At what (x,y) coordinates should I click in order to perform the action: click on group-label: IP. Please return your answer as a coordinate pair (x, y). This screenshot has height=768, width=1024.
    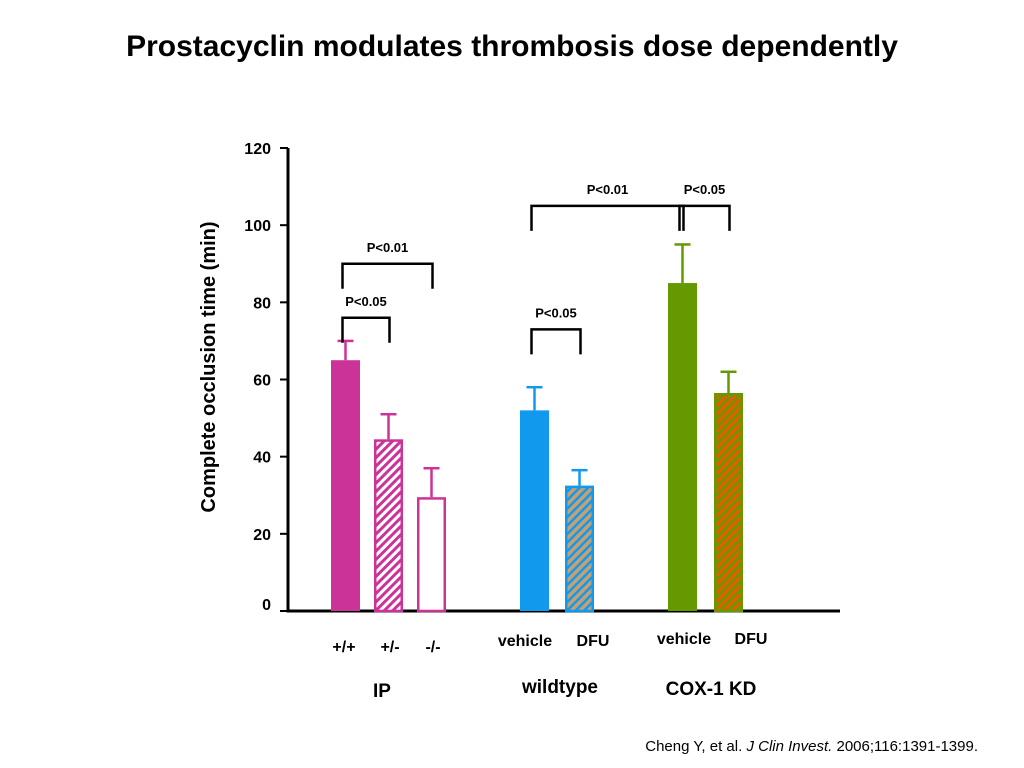
    Looking at the image, I should click on (382, 691).